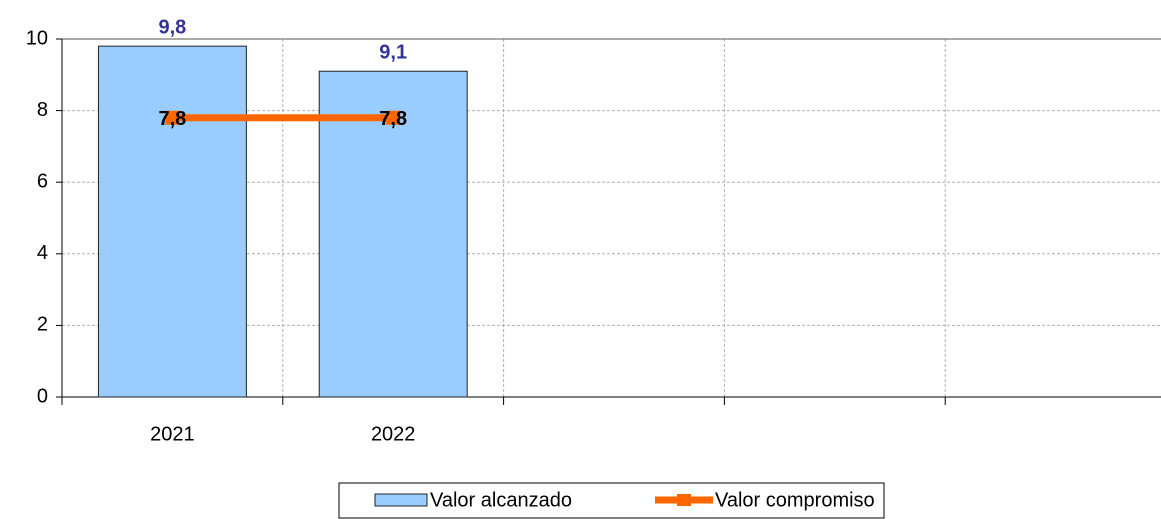 Image resolution: width=1161 pixels, height=519 pixels. What do you see at coordinates (393, 434) in the screenshot?
I see `x-tick-label: 2022` at bounding box center [393, 434].